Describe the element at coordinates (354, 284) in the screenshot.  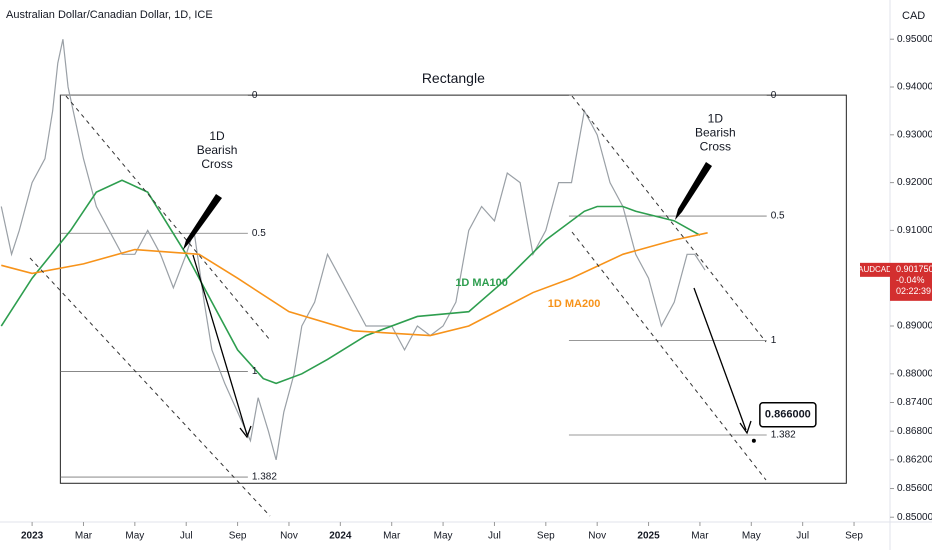
I see `series-line` at that location.